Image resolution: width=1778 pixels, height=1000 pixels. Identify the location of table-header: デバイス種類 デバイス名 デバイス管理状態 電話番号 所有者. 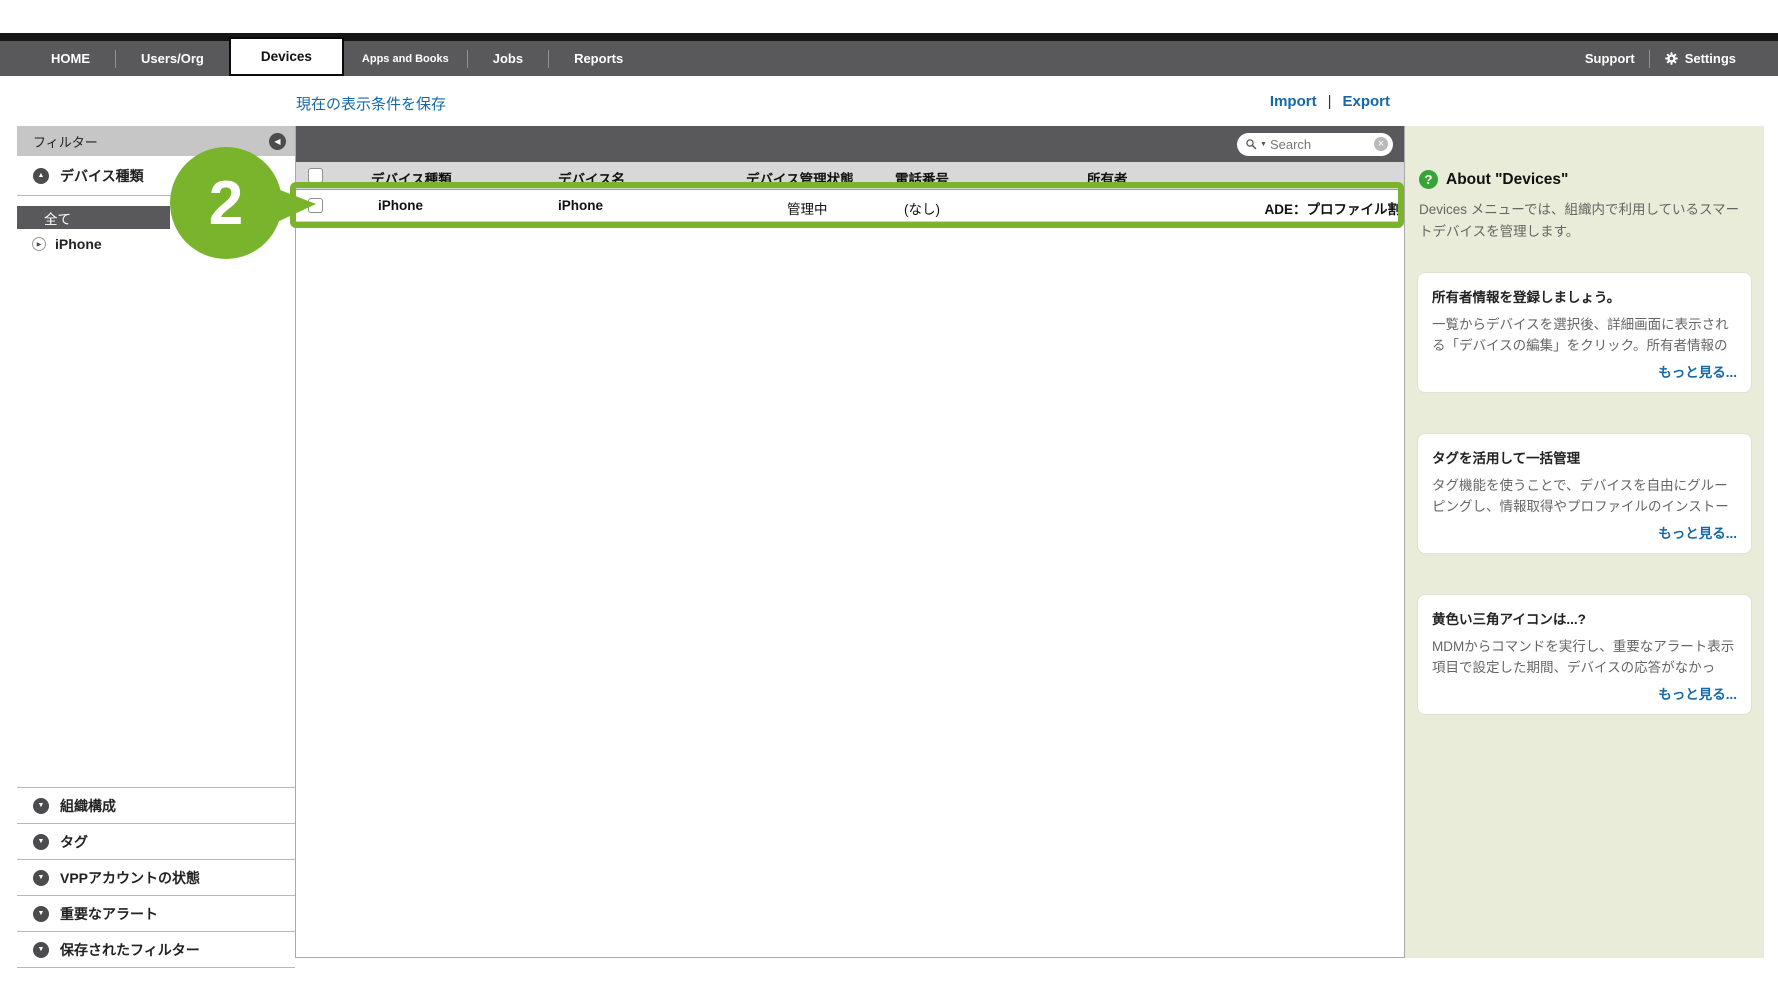
(850, 176).